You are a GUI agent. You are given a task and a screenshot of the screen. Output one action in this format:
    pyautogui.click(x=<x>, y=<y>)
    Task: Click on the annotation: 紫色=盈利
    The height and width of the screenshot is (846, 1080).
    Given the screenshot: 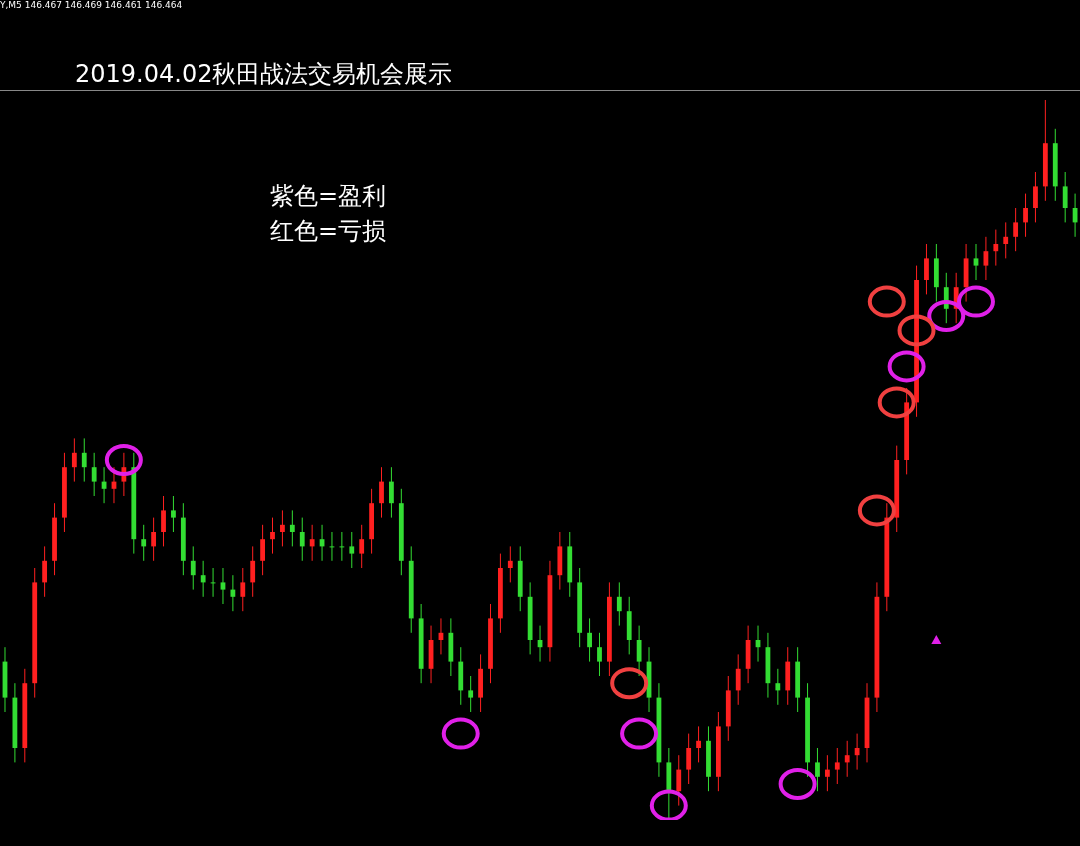 What is the action you would take?
    pyautogui.click(x=328, y=196)
    